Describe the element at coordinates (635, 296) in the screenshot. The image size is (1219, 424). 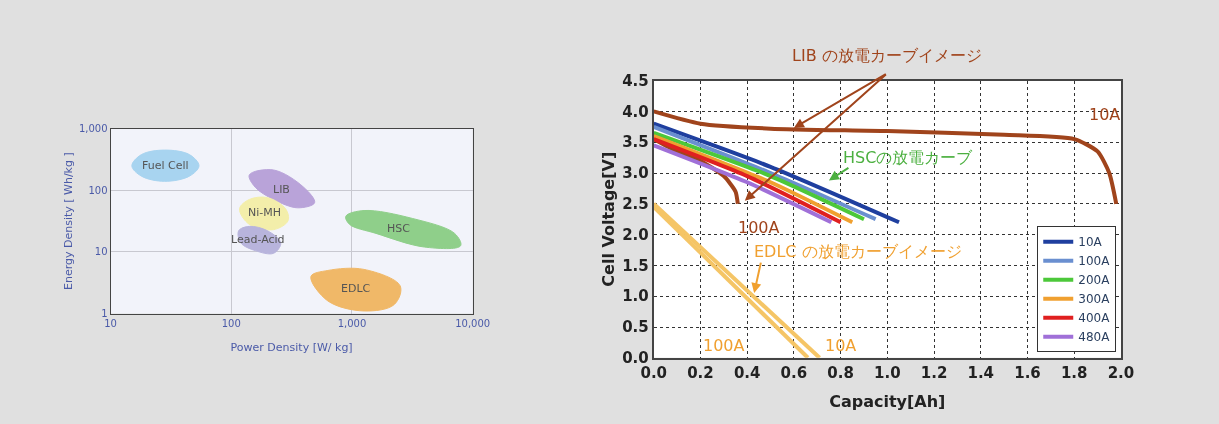
I see `y-tick-label: 1.0` at that location.